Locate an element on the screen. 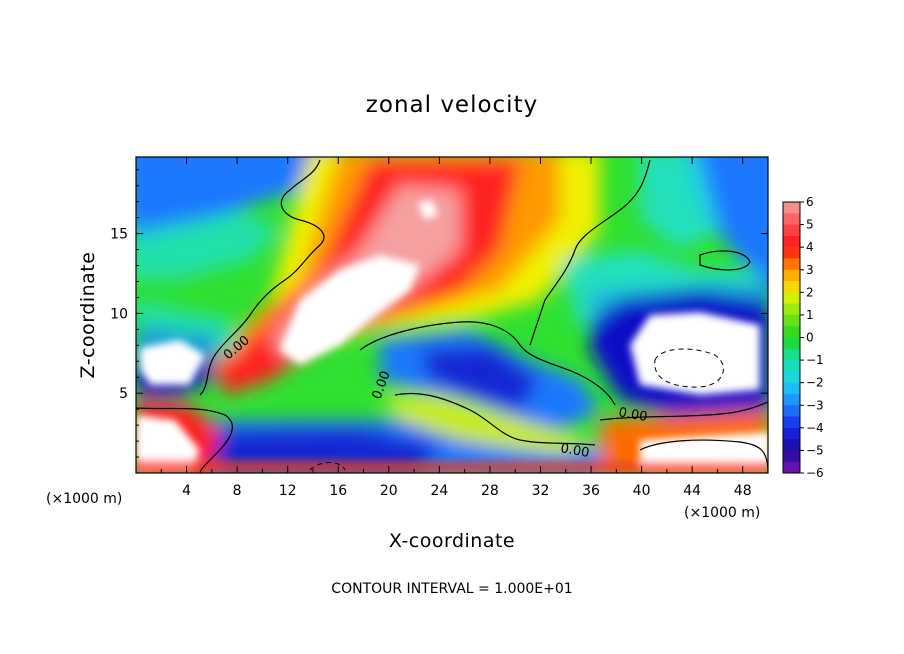  chart-title: zonal velocity is located at coordinates (452, 105).